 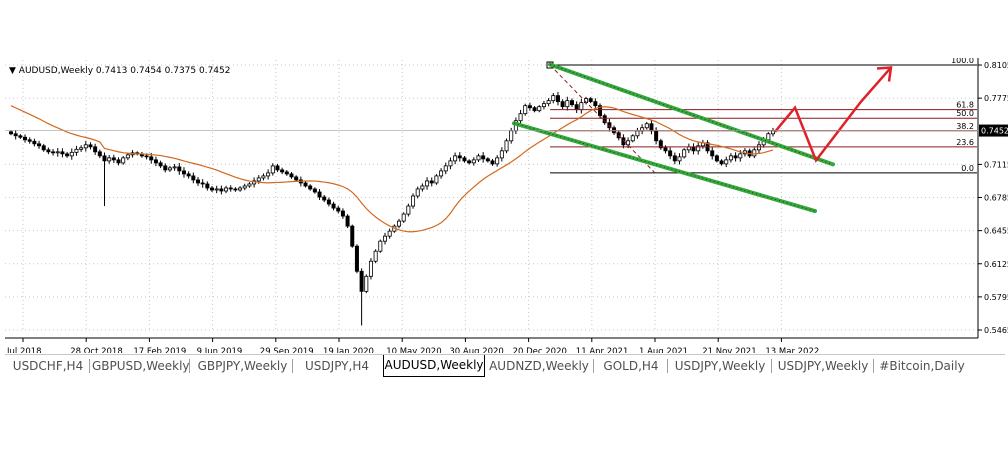 I want to click on fib-level-label: 100.0, so click(x=962, y=61).